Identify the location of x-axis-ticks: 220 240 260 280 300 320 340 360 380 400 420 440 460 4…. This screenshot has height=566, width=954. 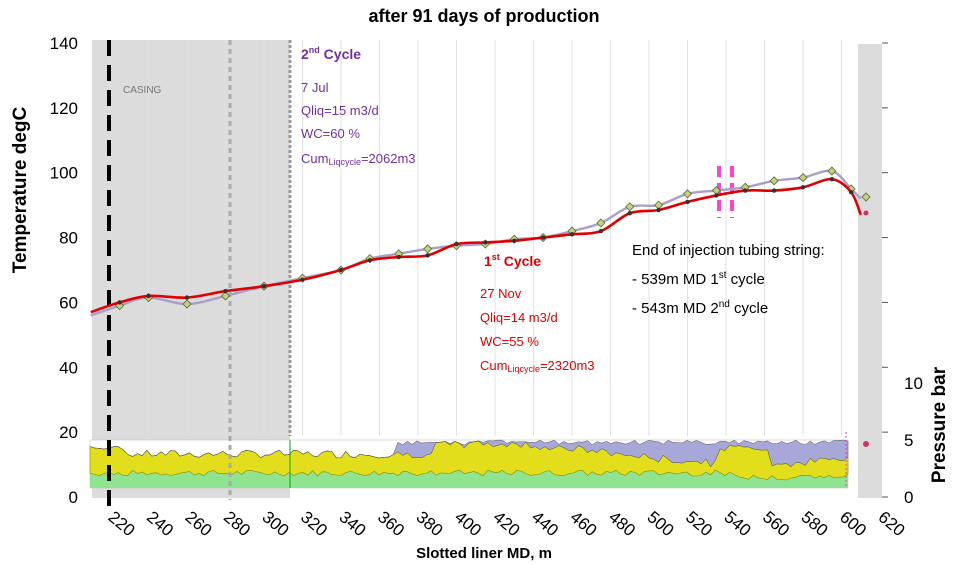
(507, 523).